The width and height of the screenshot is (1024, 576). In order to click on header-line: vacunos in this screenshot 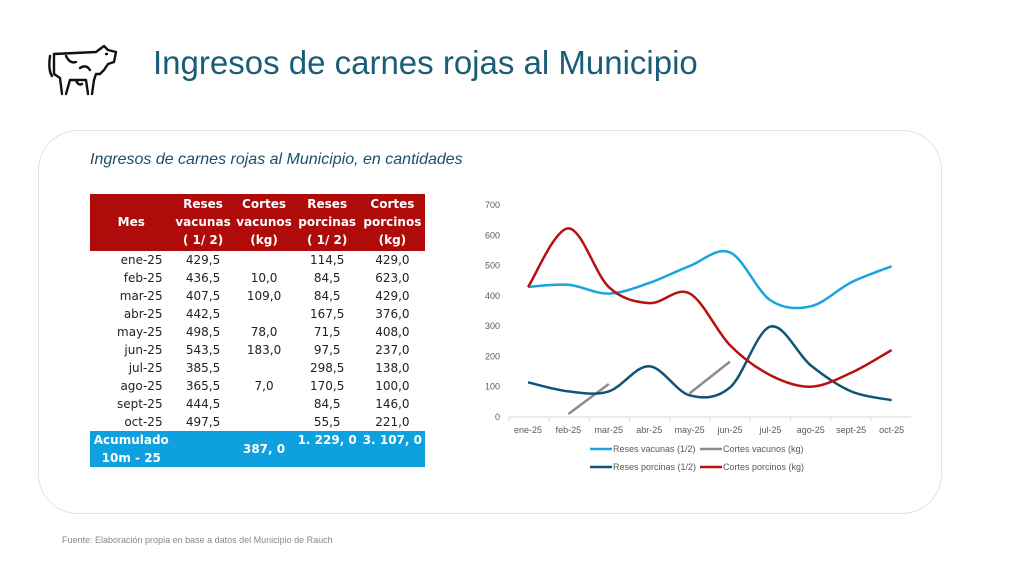, I will do `click(264, 222)`.